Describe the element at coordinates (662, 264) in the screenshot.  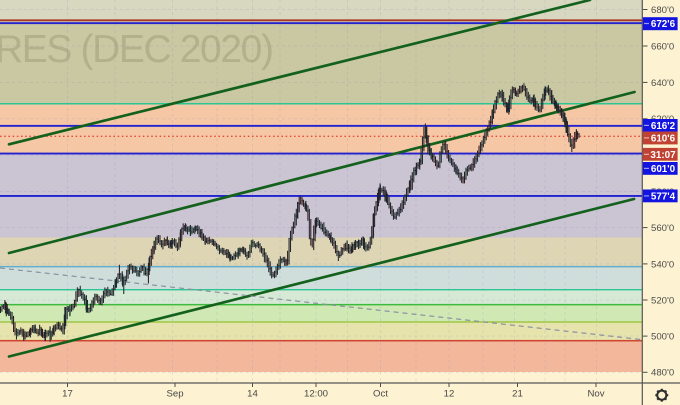
I see `svg-text: 540'0` at that location.